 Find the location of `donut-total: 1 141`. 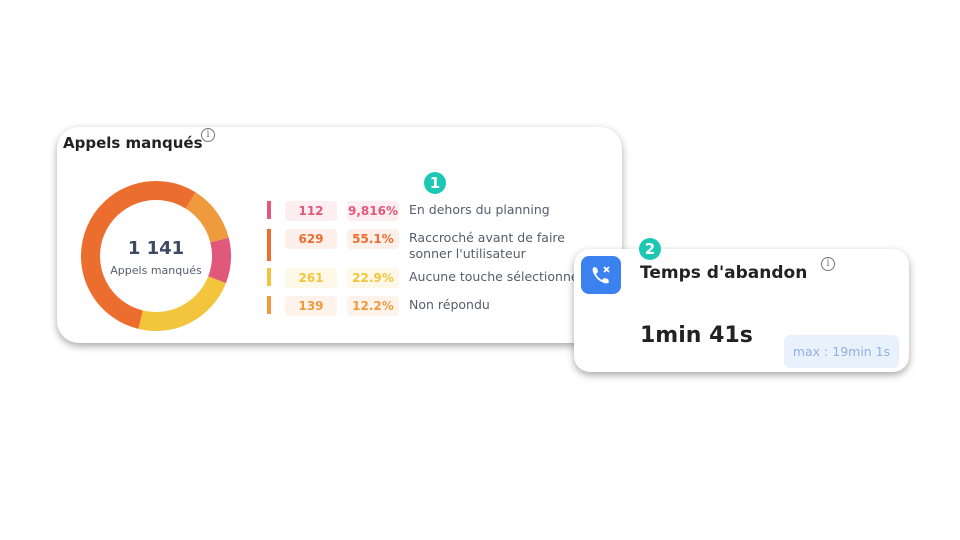

donut-total: 1 141 is located at coordinates (156, 248).